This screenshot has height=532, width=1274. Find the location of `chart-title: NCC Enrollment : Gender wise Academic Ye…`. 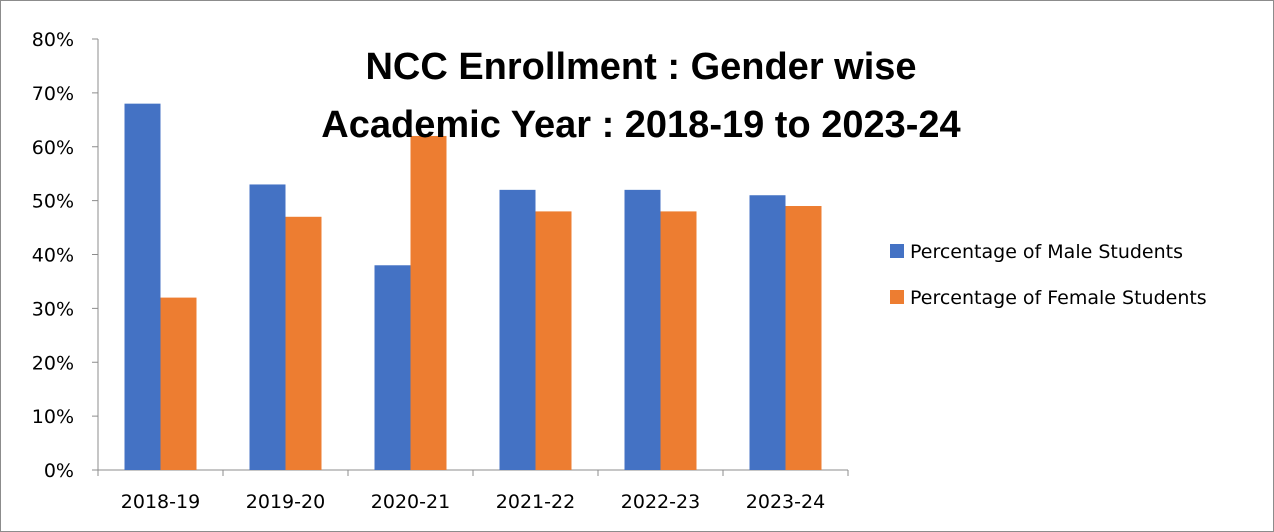

chart-title: NCC Enrollment : Gender wise Academic Ye… is located at coordinates (640, 96).